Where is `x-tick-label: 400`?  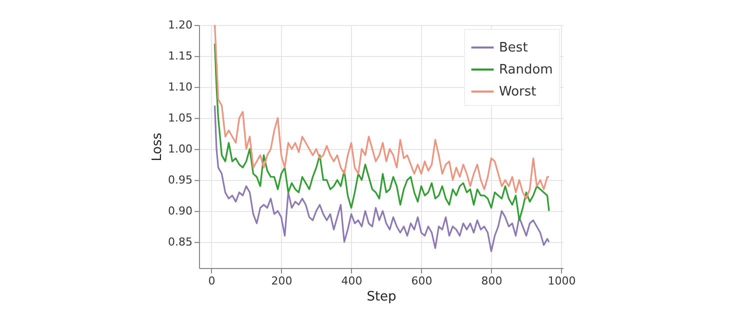 x-tick-label: 400 is located at coordinates (351, 281).